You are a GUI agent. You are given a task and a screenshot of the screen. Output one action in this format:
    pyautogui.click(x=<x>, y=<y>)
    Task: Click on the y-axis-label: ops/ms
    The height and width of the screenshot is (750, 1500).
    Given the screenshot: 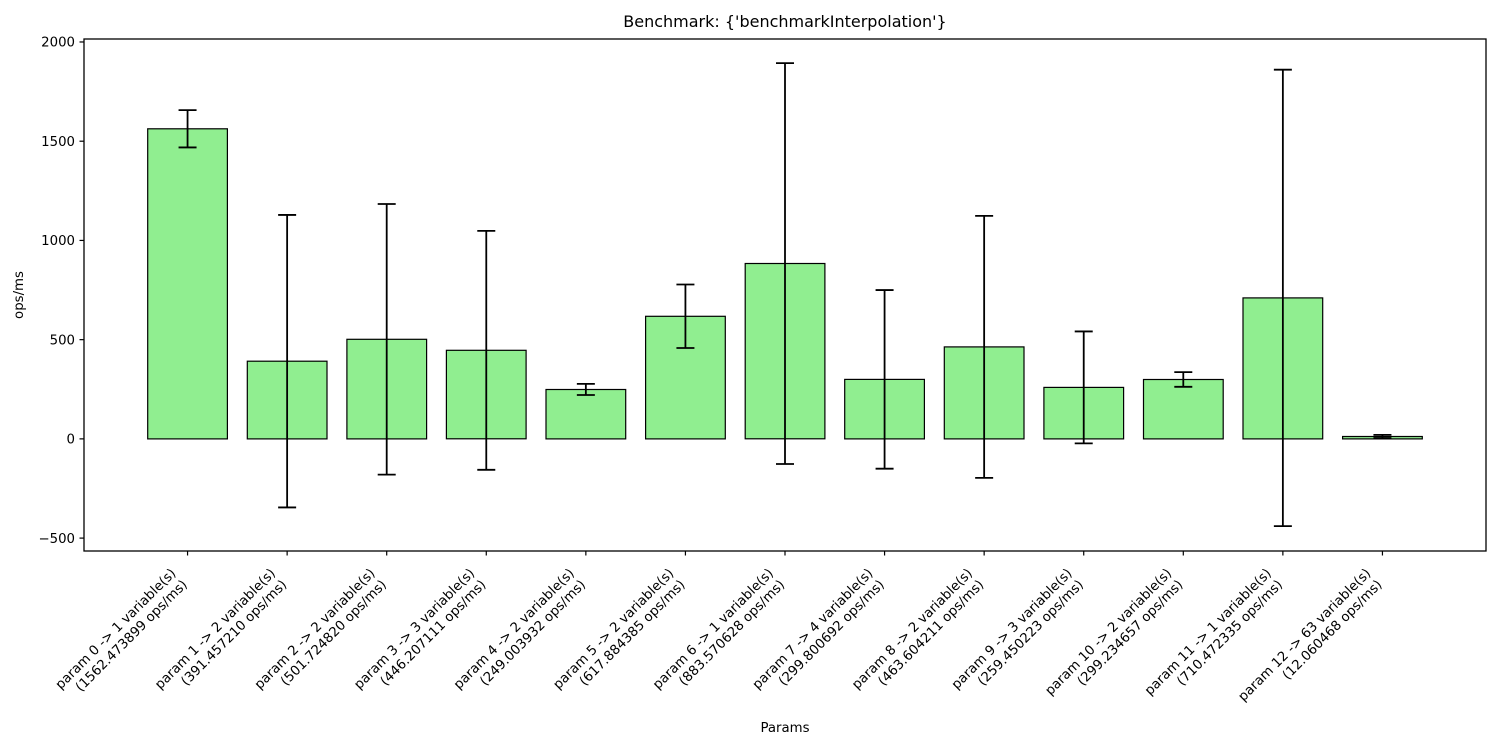 What is the action you would take?
    pyautogui.click(x=19, y=295)
    